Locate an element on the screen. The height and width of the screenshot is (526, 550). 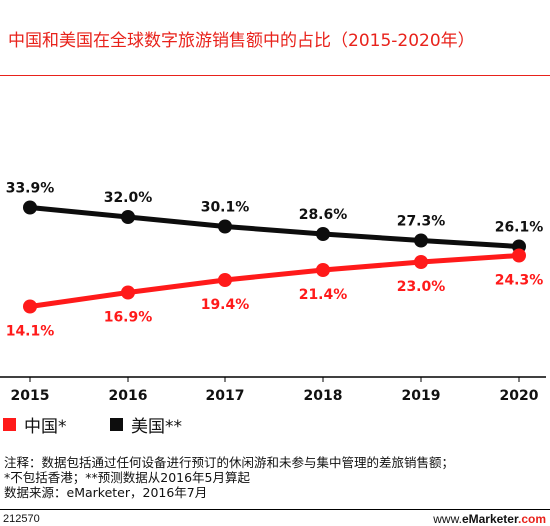
x-tick-label: 2020 is located at coordinates (519, 396).